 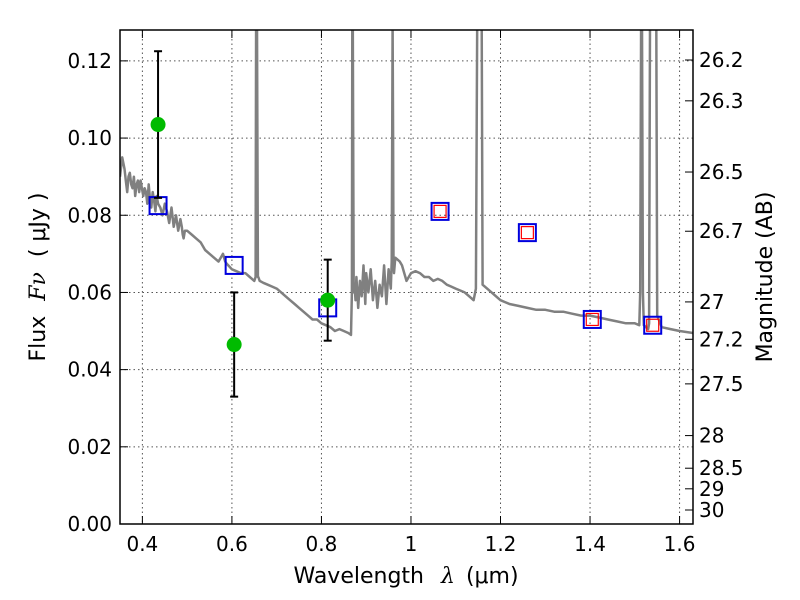 What do you see at coordinates (721, 60) in the screenshot?
I see `magnitude-tick-label: 26.2` at bounding box center [721, 60].